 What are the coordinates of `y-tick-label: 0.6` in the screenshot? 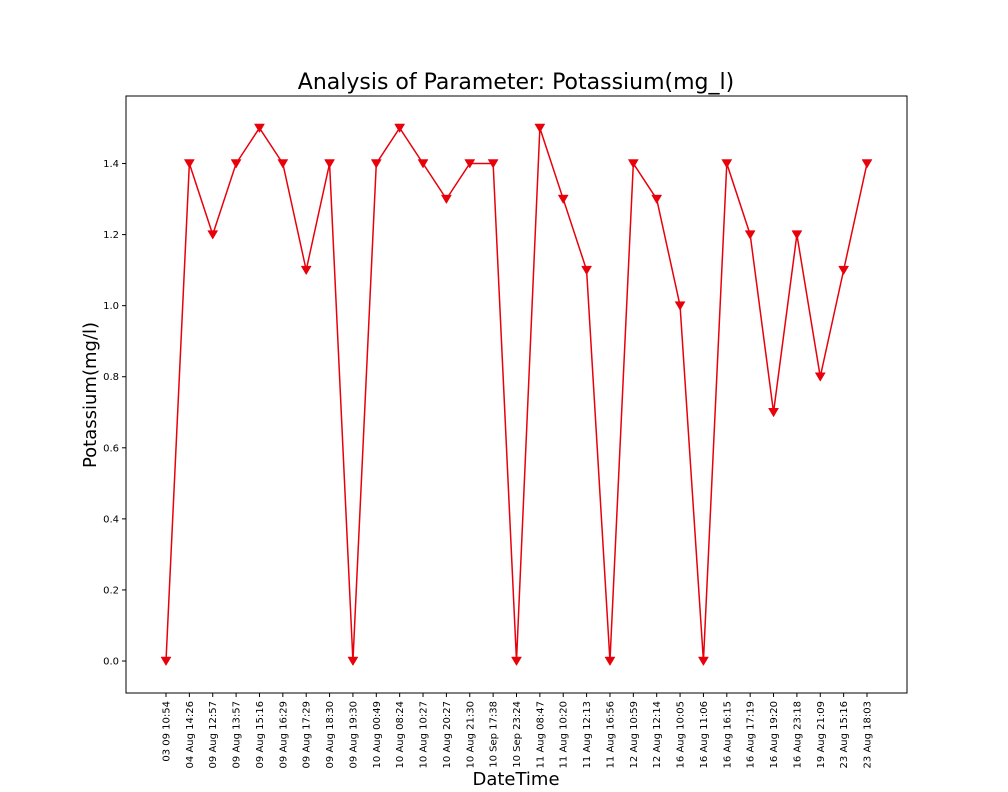 It's located at (111, 448).